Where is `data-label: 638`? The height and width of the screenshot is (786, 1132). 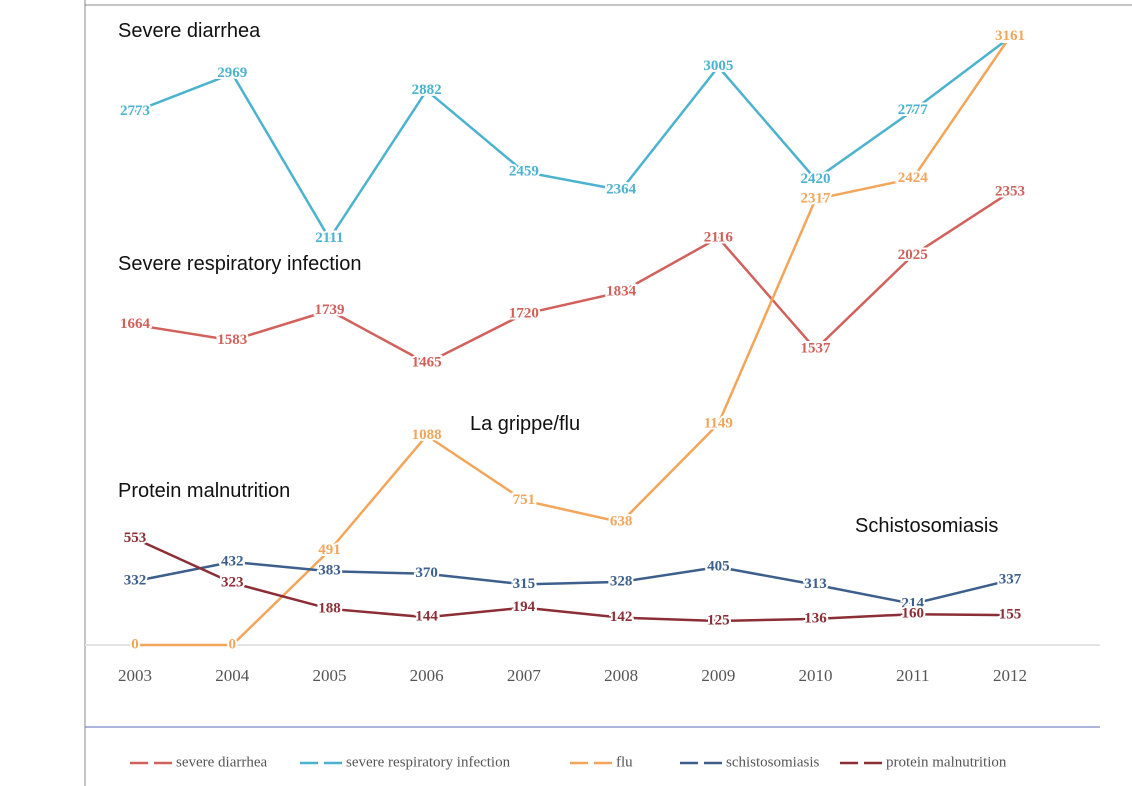 data-label: 638 is located at coordinates (621, 522).